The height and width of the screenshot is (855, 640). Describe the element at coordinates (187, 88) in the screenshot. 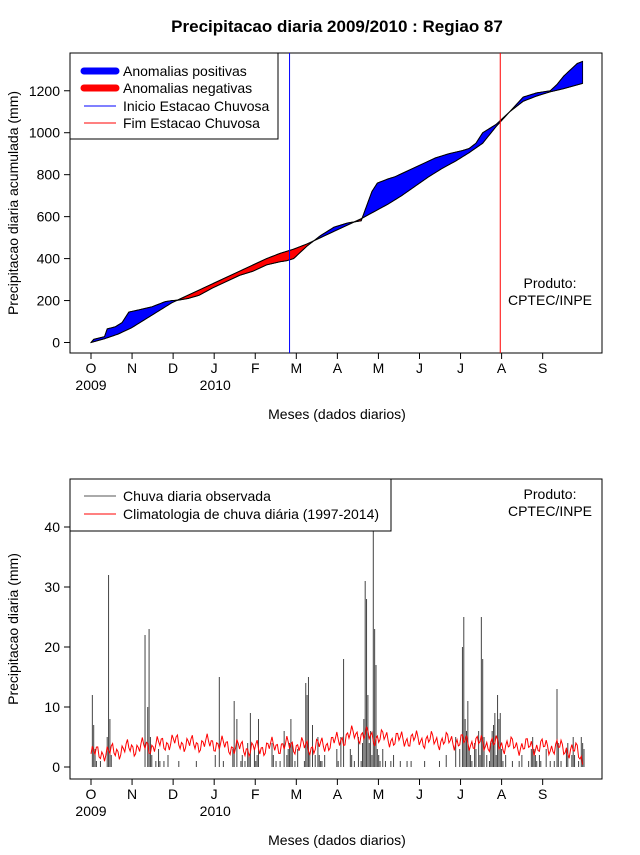

I see `legend-label-negative: Anomalias negativas` at that location.